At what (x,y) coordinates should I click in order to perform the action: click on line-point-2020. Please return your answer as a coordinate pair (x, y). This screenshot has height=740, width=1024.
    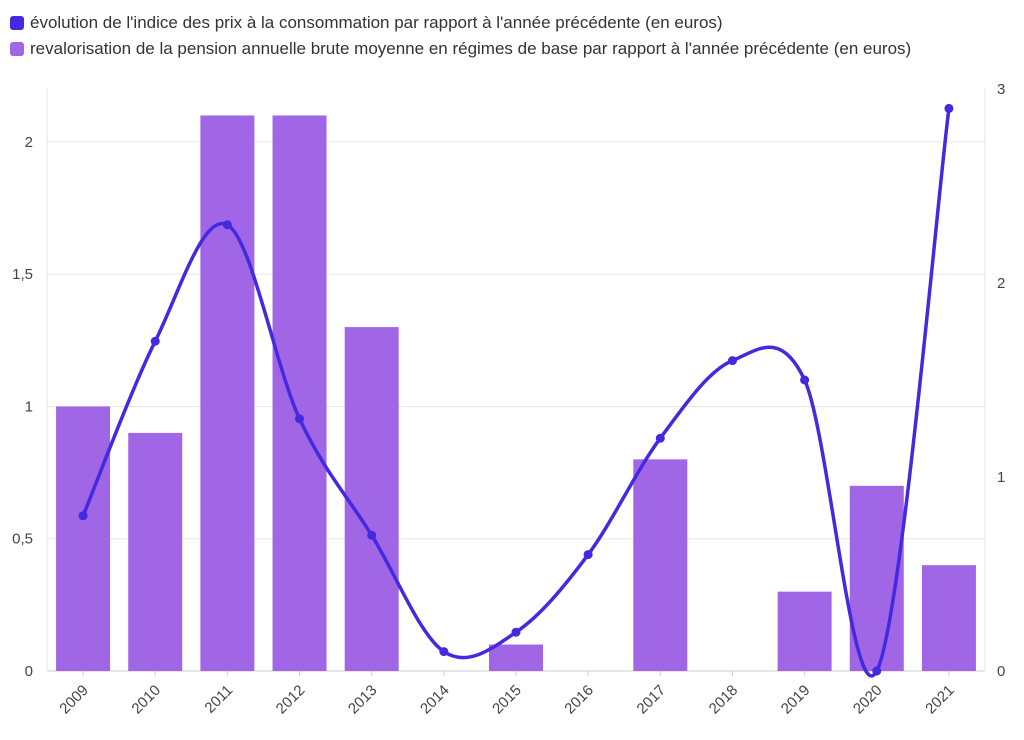
    Looking at the image, I should click on (877, 671).